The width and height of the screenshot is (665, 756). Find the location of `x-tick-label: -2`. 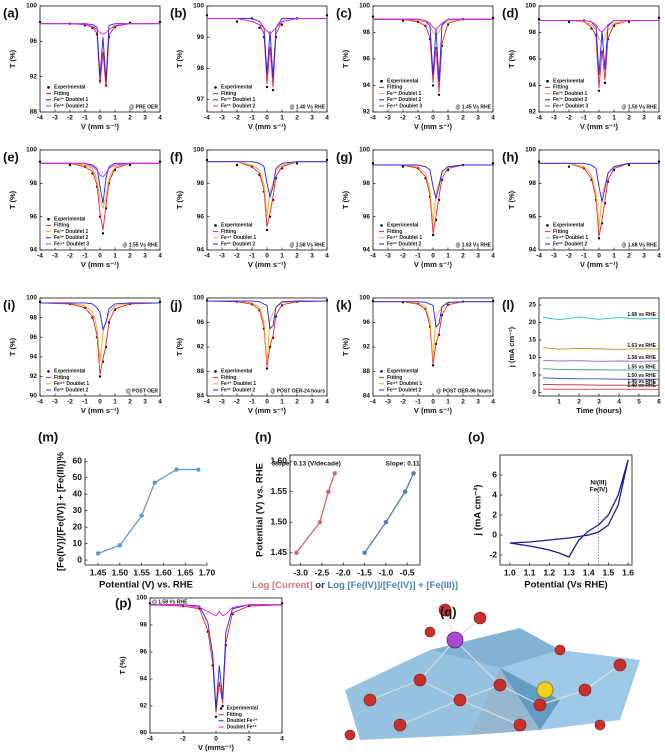

x-tick-label: -2 is located at coordinates (70, 402).